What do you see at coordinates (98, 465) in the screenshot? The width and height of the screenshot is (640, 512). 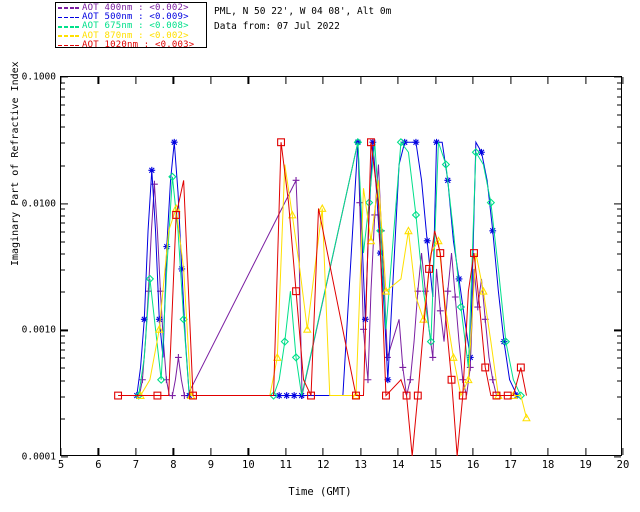 I see `x-tick-label: 6` at bounding box center [98, 465].